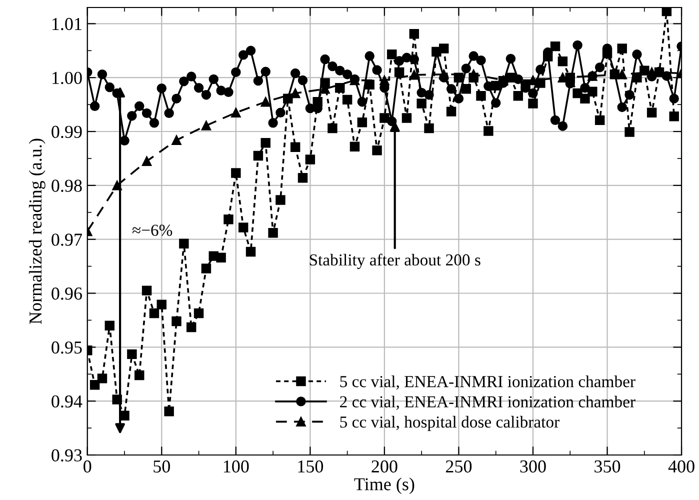 The image size is (699, 500). What do you see at coordinates (162, 466) in the screenshot?
I see `x-tick-label: 50` at bounding box center [162, 466].